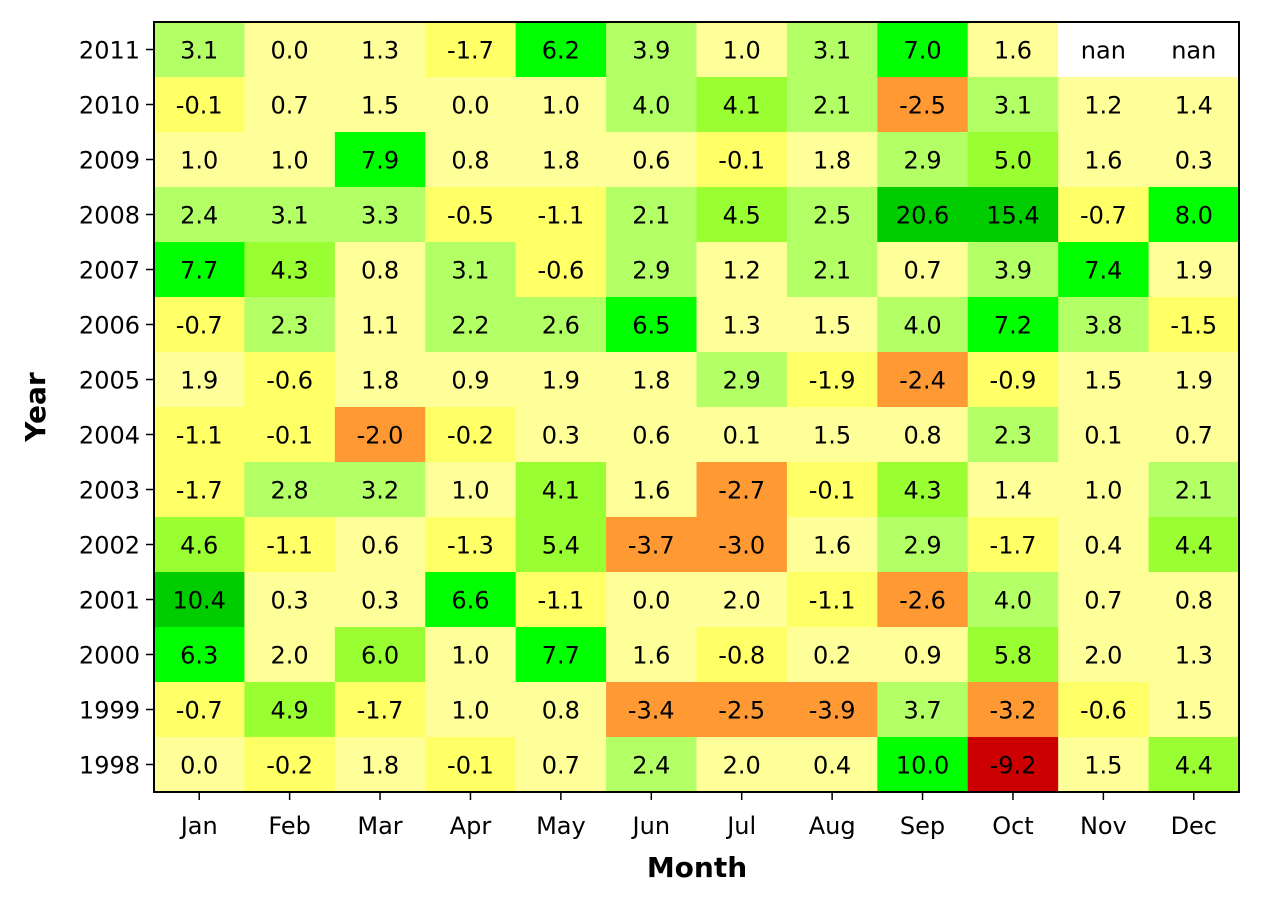  I want to click on cell-value-label: -1.9, so click(832, 381).